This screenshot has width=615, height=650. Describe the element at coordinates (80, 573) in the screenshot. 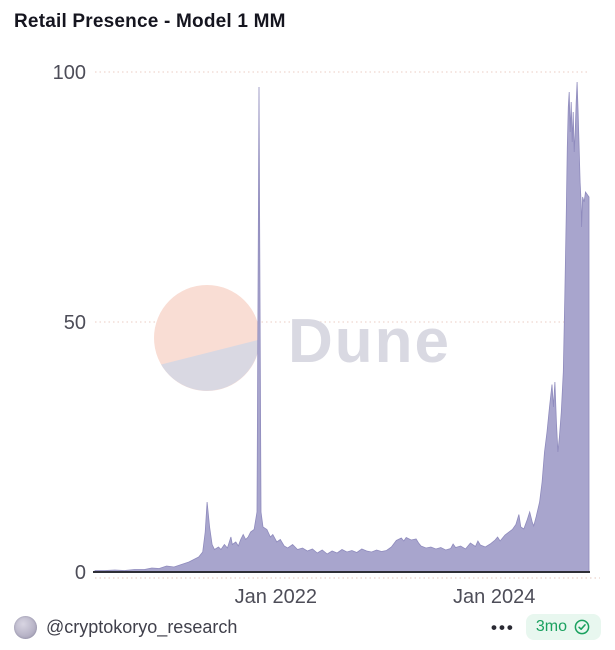

I see `y-tick-0: 0` at that location.